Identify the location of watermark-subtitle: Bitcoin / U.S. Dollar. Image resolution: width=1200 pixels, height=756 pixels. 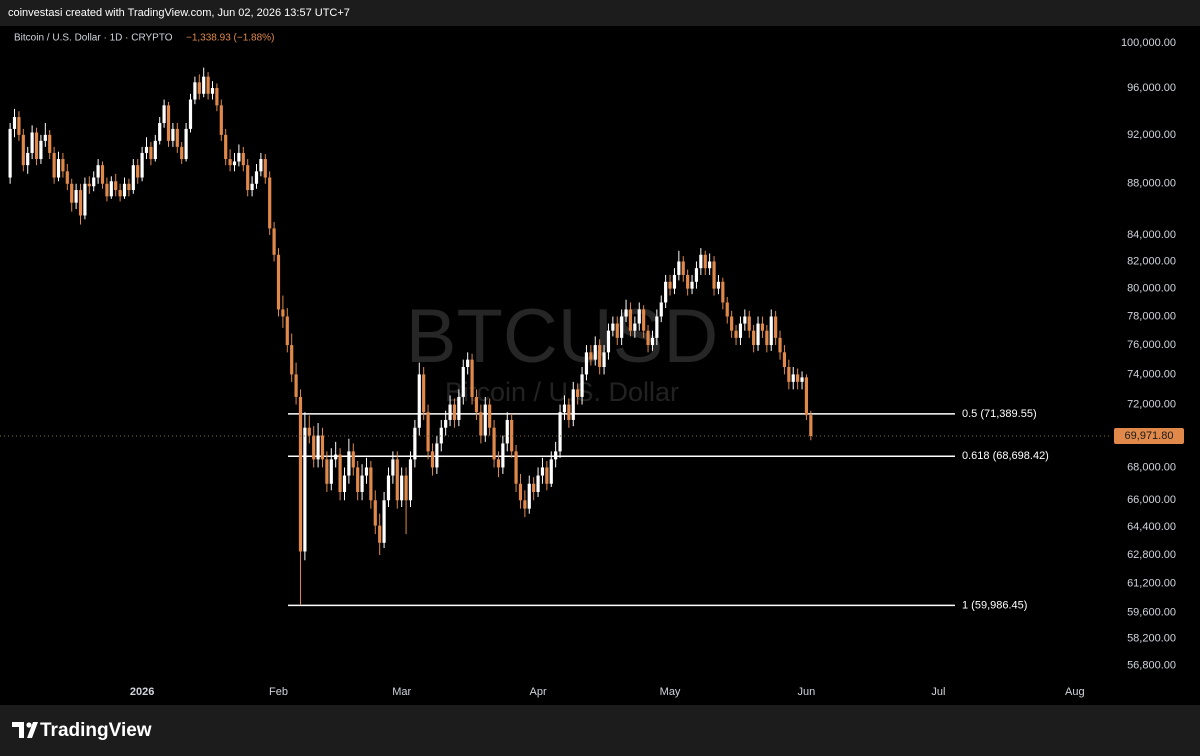
(562, 392).